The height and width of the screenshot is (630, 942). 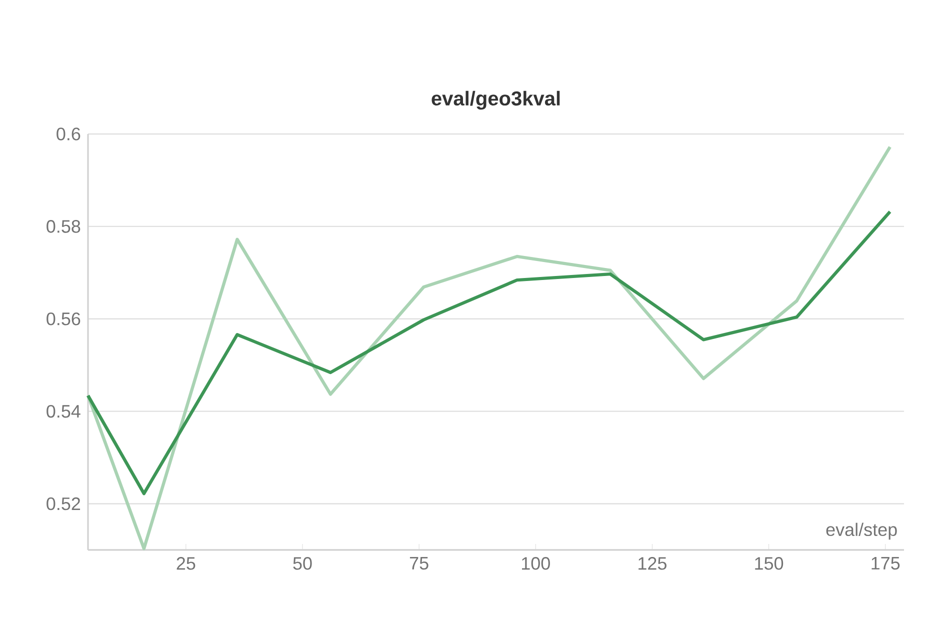 What do you see at coordinates (861, 531) in the screenshot?
I see `x-axis-title: eval/step` at bounding box center [861, 531].